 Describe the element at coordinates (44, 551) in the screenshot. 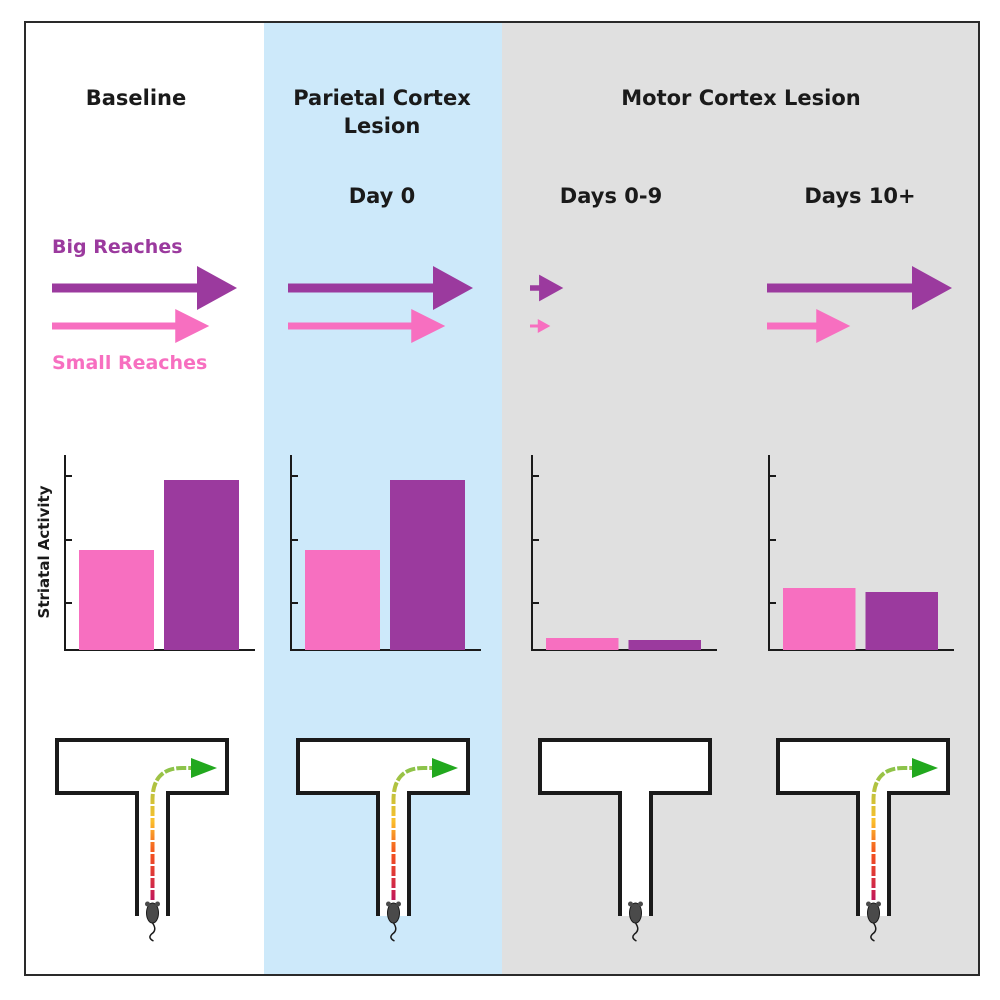

I see `y-axis-label: Striatal Activity` at that location.